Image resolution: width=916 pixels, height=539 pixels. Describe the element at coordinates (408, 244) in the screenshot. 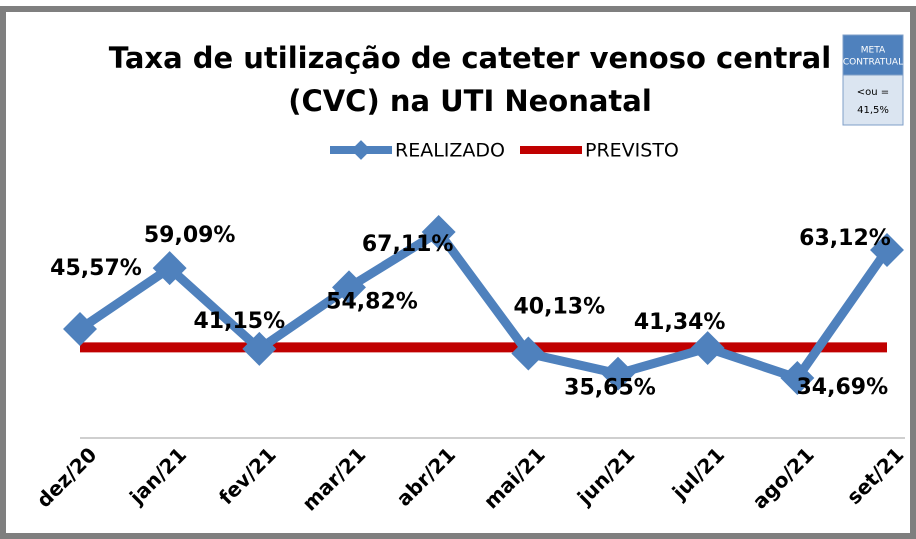

I see `data-label: 67,11%` at that location.